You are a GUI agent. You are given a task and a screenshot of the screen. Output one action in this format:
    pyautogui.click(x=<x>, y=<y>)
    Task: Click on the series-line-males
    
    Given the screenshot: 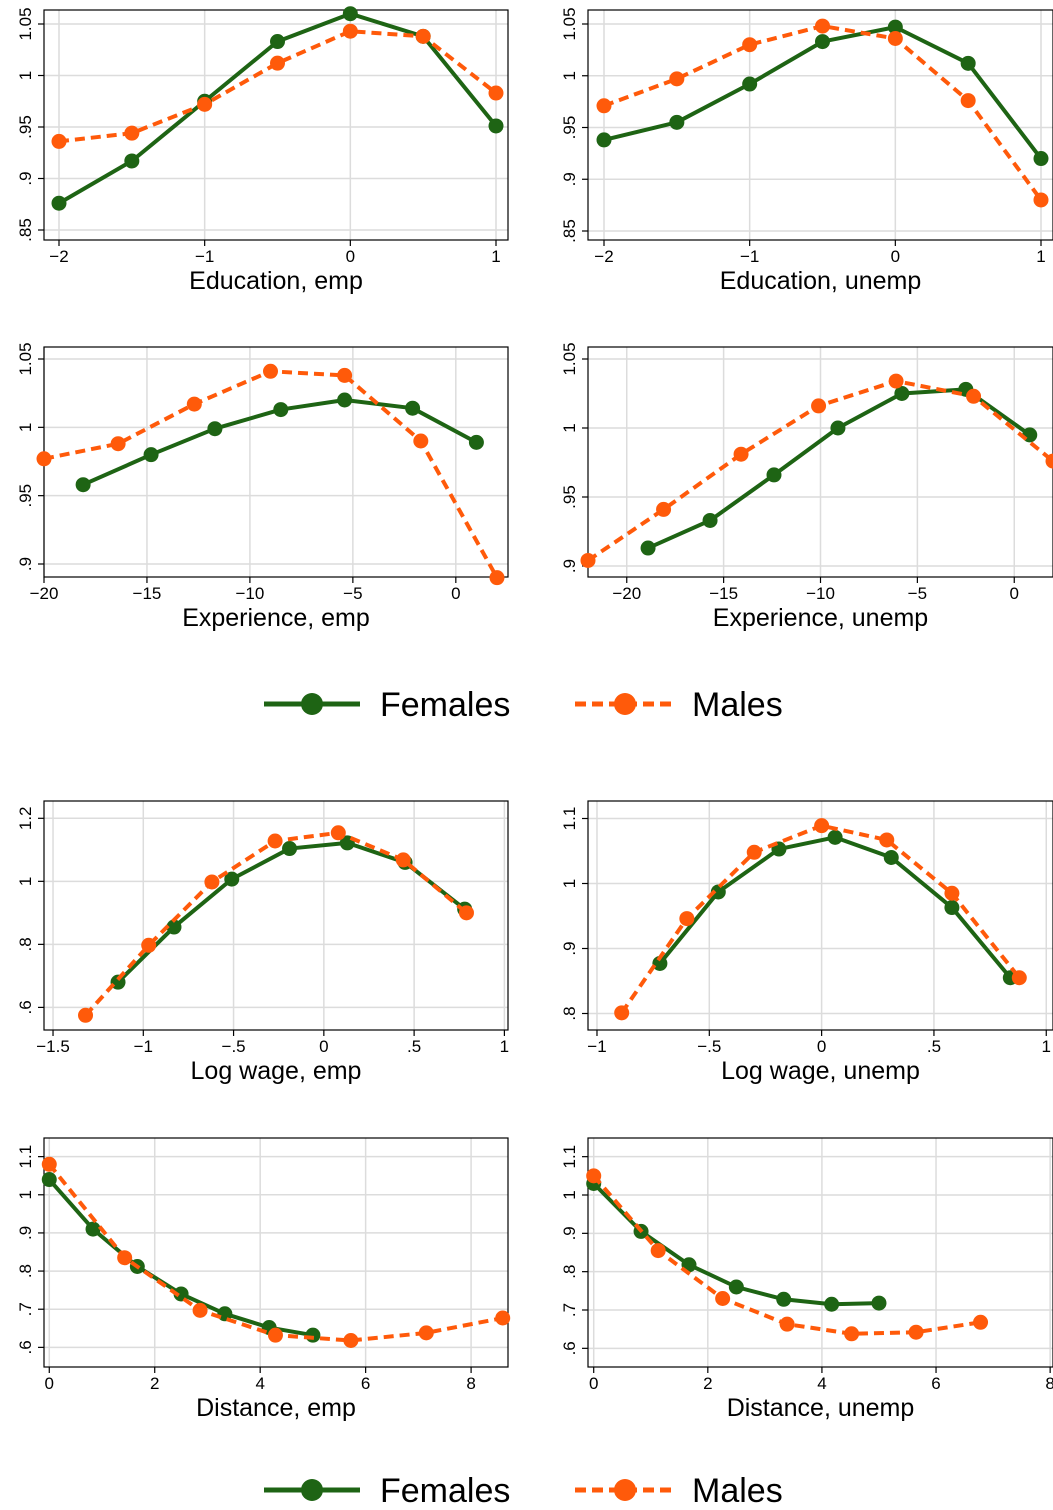 What is the action you would take?
    pyautogui.click(x=275, y=1253)
    